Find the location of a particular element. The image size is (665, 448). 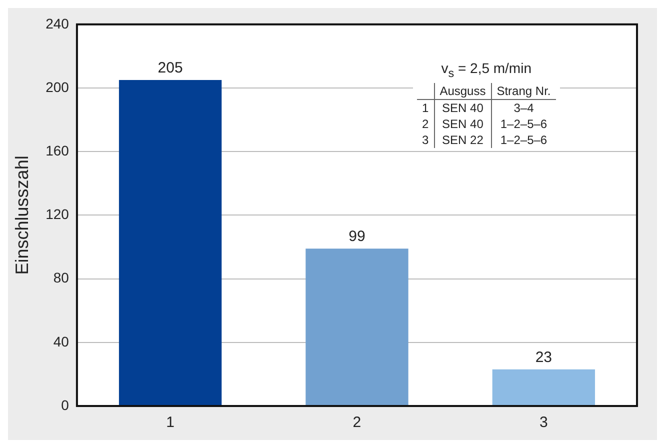

data-label: 99 is located at coordinates (357, 237).